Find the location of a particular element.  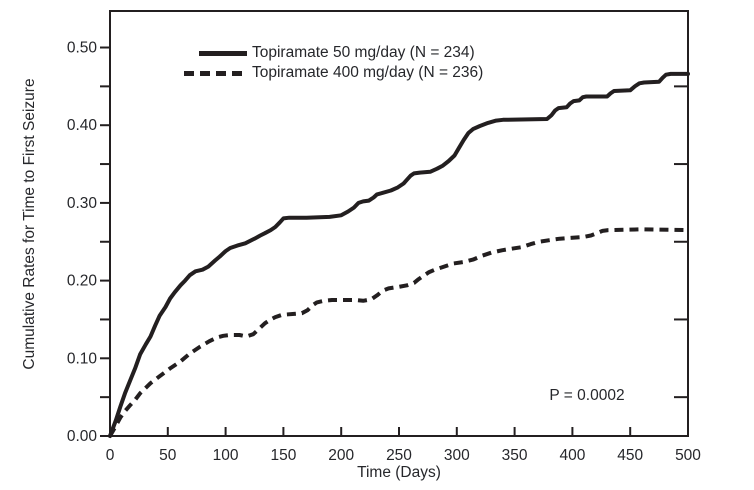

legend-solid-line-swatch is located at coordinates (223, 53).